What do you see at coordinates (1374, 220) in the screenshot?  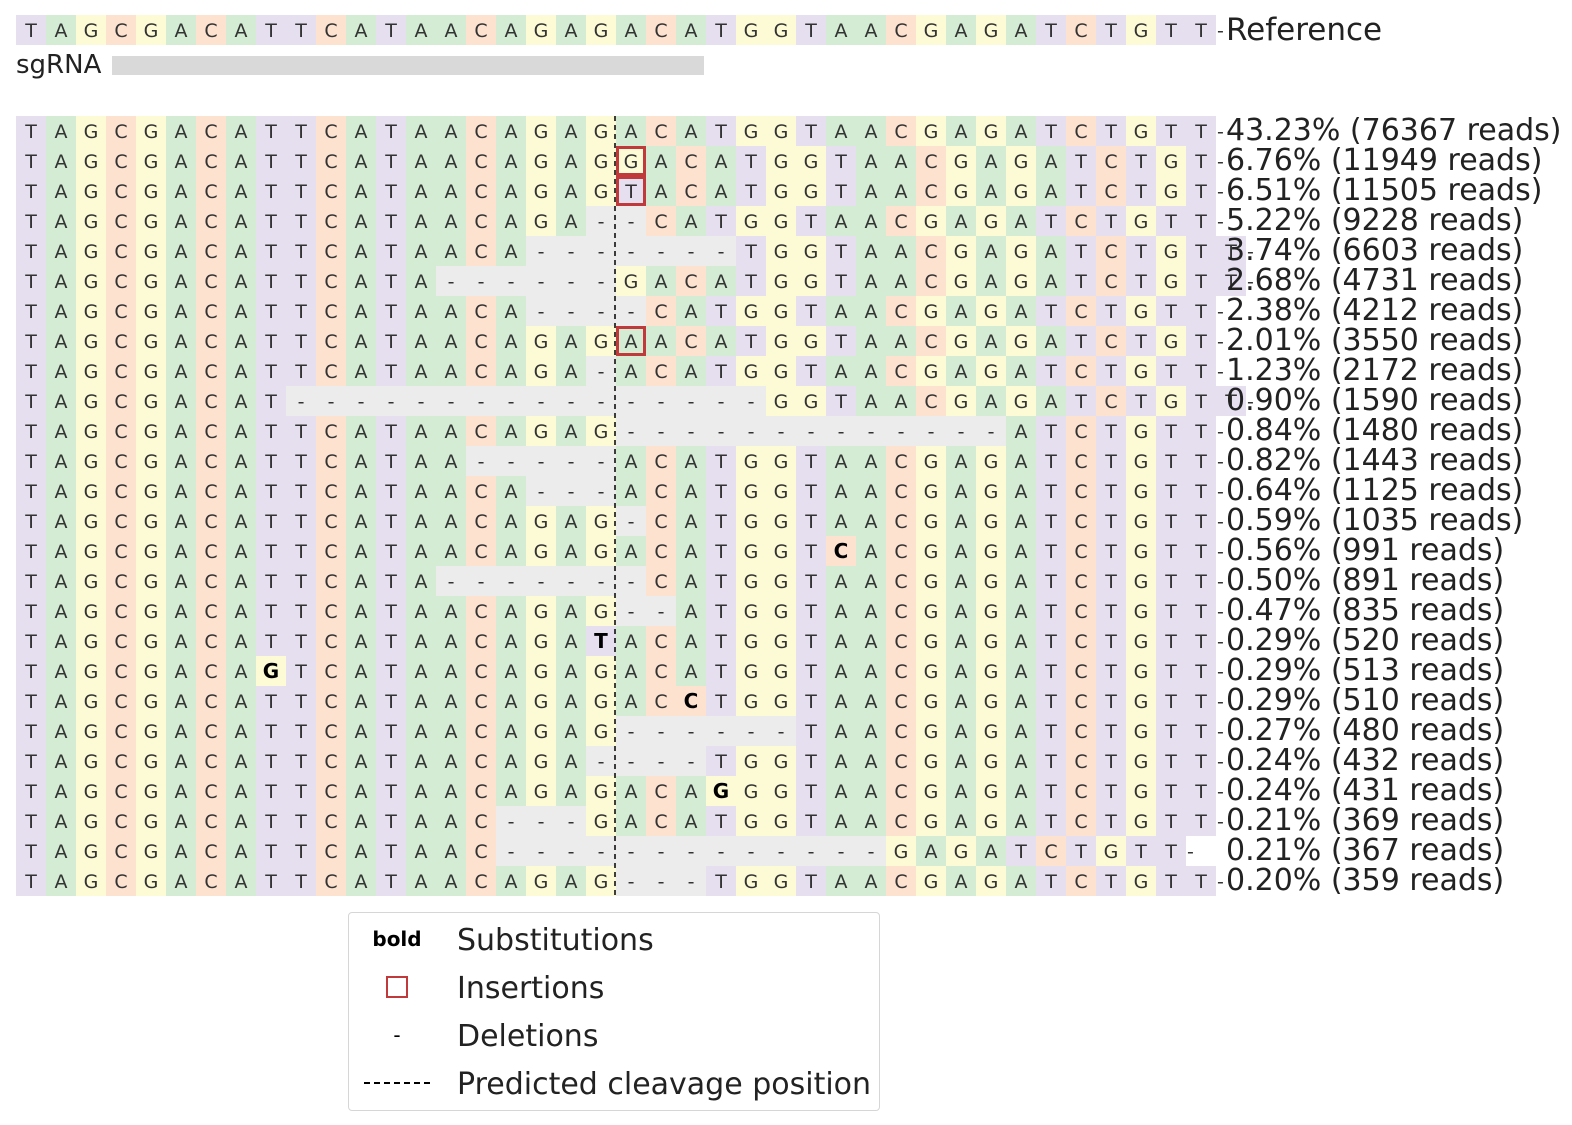 I see `allele-frequency-label: 5.22% (9228 reads)` at bounding box center [1374, 220].